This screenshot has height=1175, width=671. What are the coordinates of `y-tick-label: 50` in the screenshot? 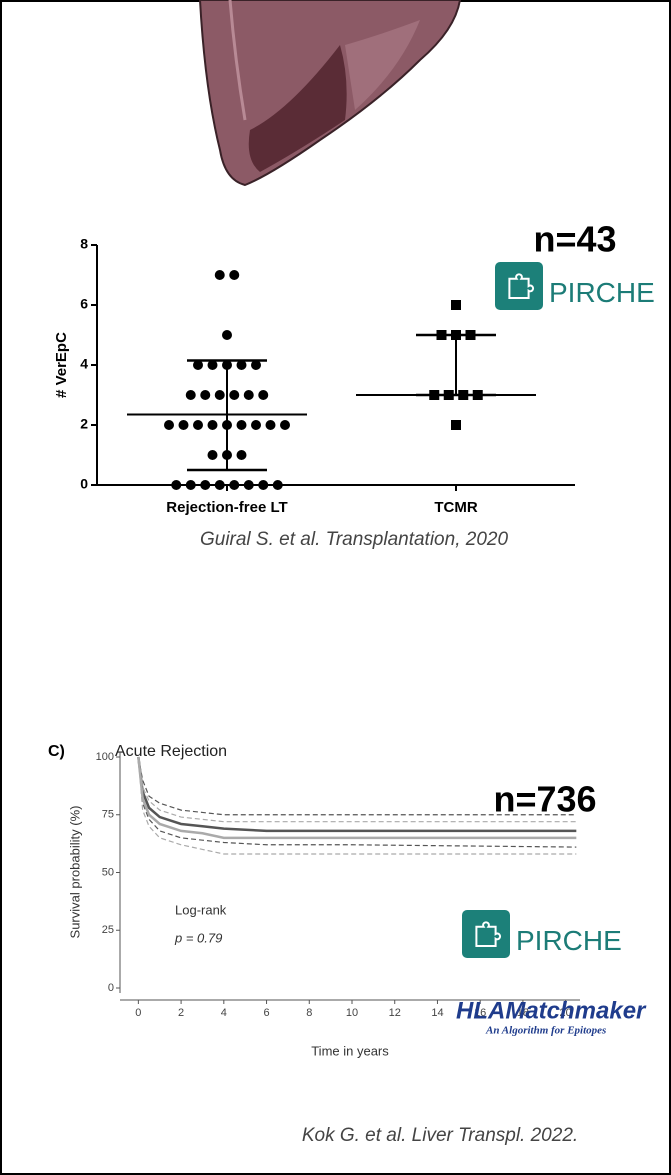 It's located at (108, 872).